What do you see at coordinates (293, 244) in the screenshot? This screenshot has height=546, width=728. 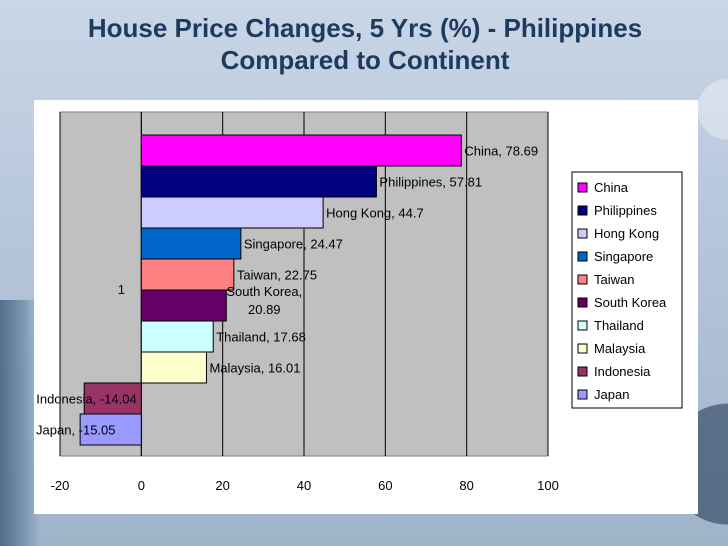 I see `data-label: Singapore, 24.47` at bounding box center [293, 244].